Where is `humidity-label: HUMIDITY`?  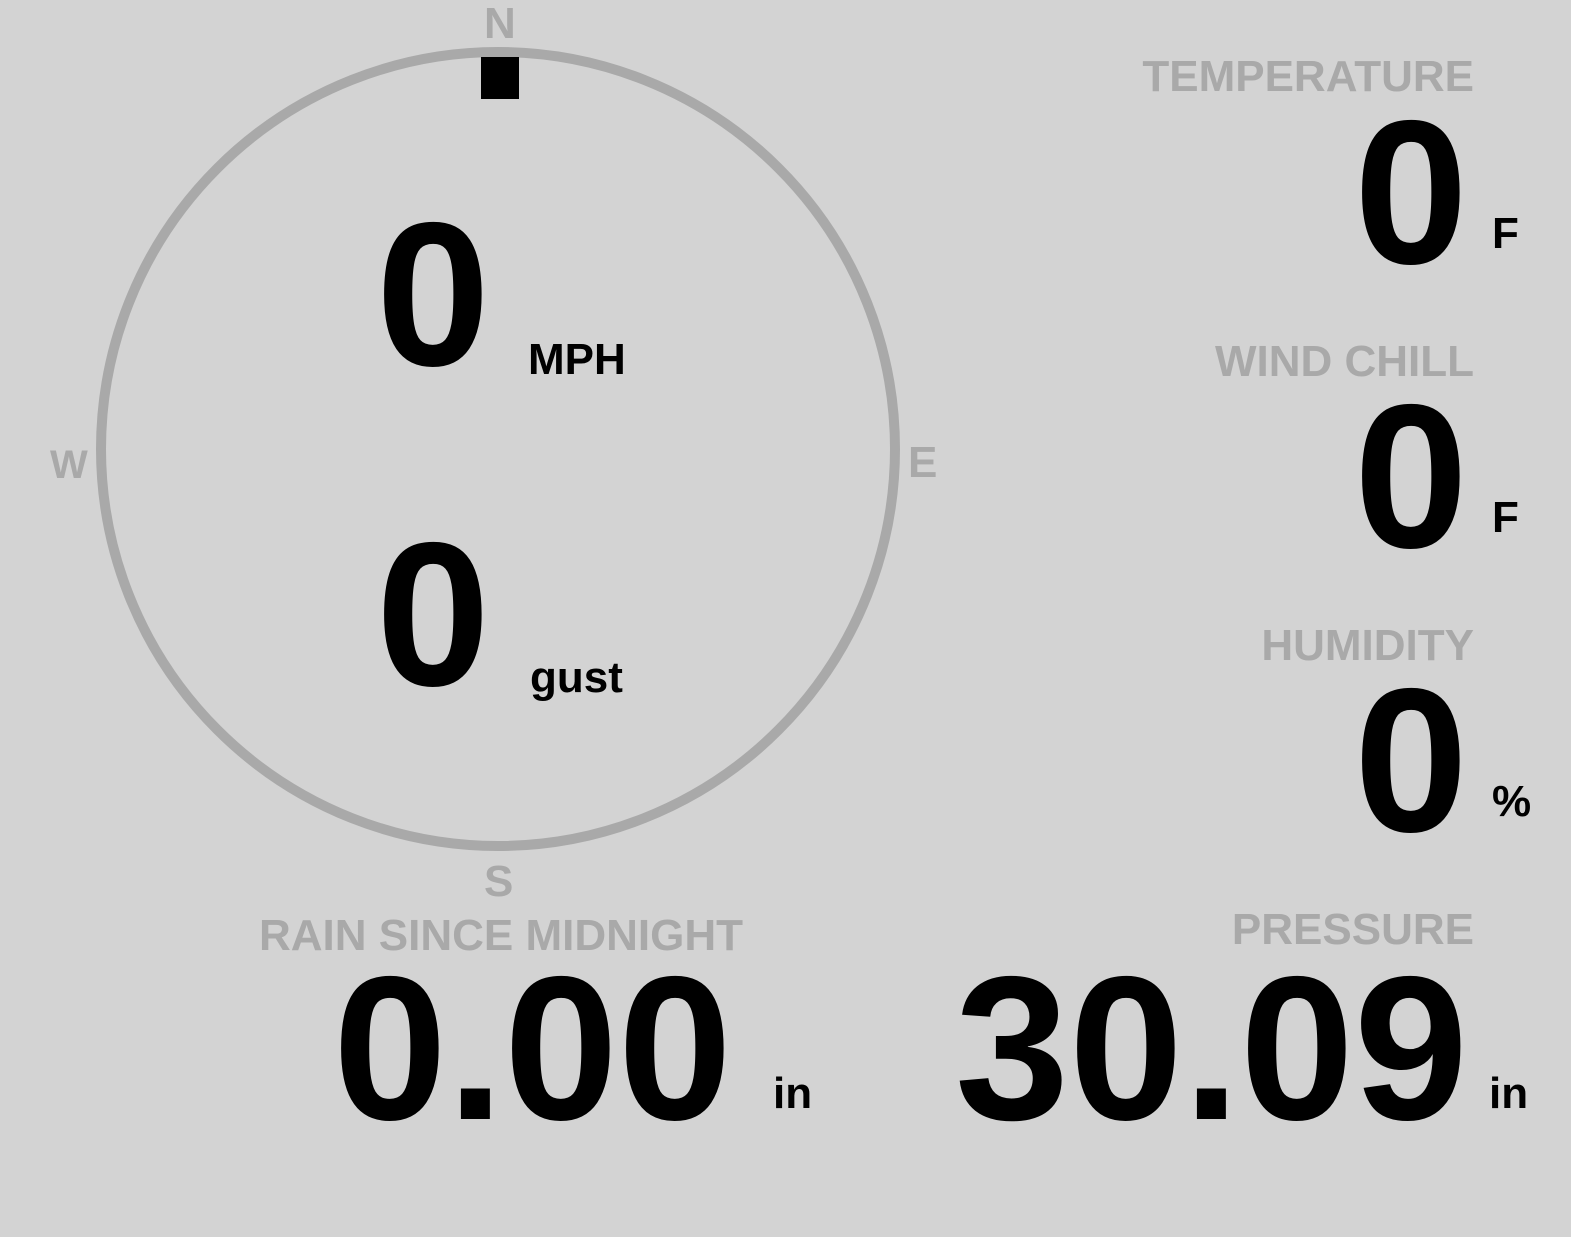 humidity-label: HUMIDITY is located at coordinates (1367, 645).